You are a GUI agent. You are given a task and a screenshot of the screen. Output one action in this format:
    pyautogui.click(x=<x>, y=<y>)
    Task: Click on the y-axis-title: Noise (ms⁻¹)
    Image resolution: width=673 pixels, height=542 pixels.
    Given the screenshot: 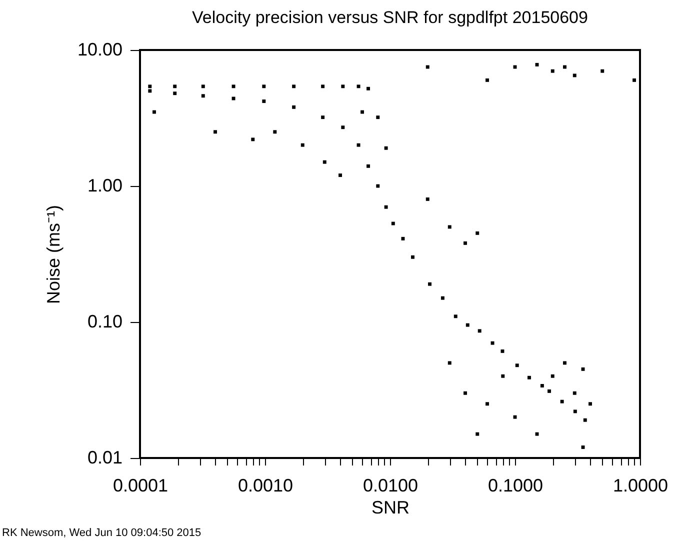 What is the action you would take?
    pyautogui.click(x=53, y=254)
    